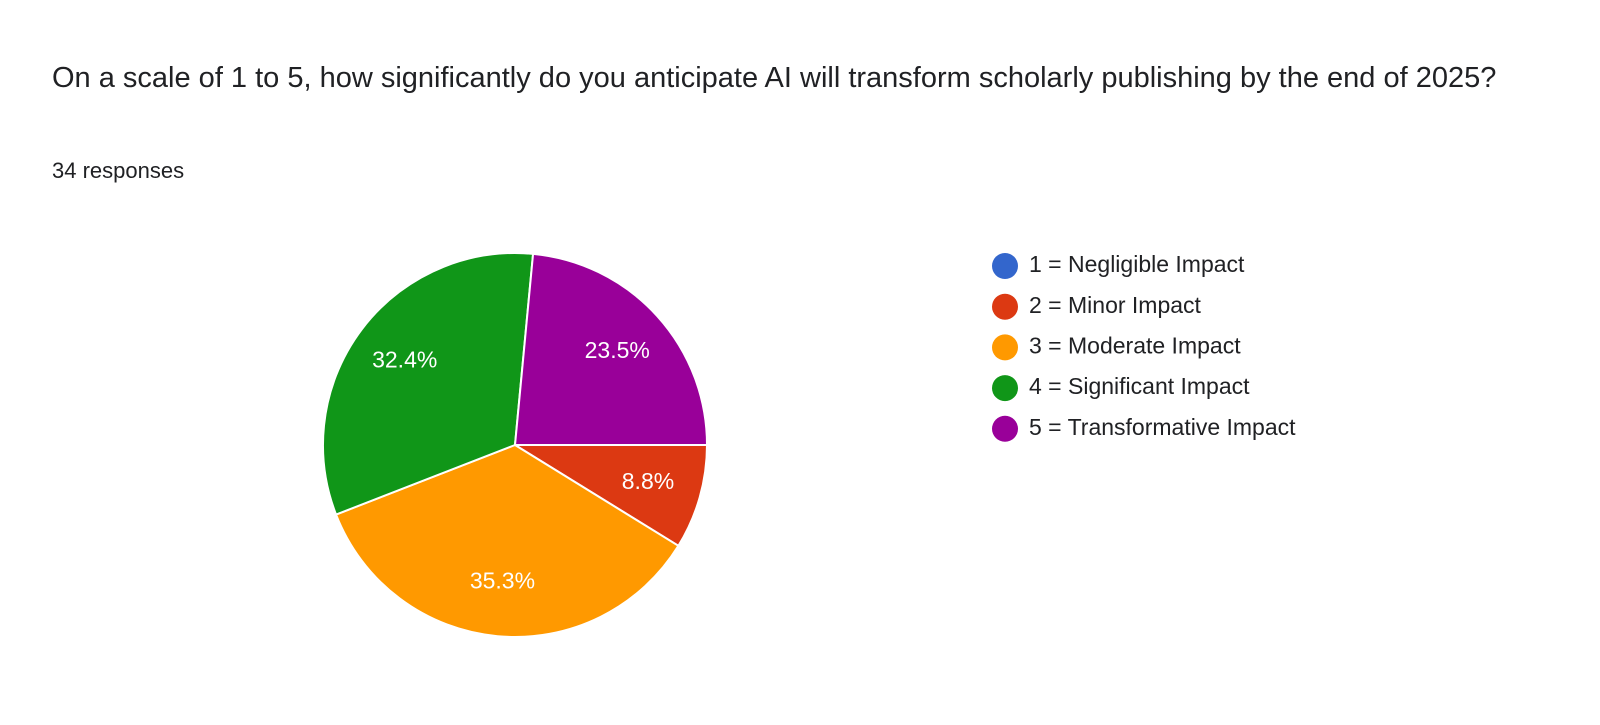 This screenshot has height=725, width=1600. What do you see at coordinates (648, 481) in the screenshot?
I see `slice-label: 8.8%` at bounding box center [648, 481].